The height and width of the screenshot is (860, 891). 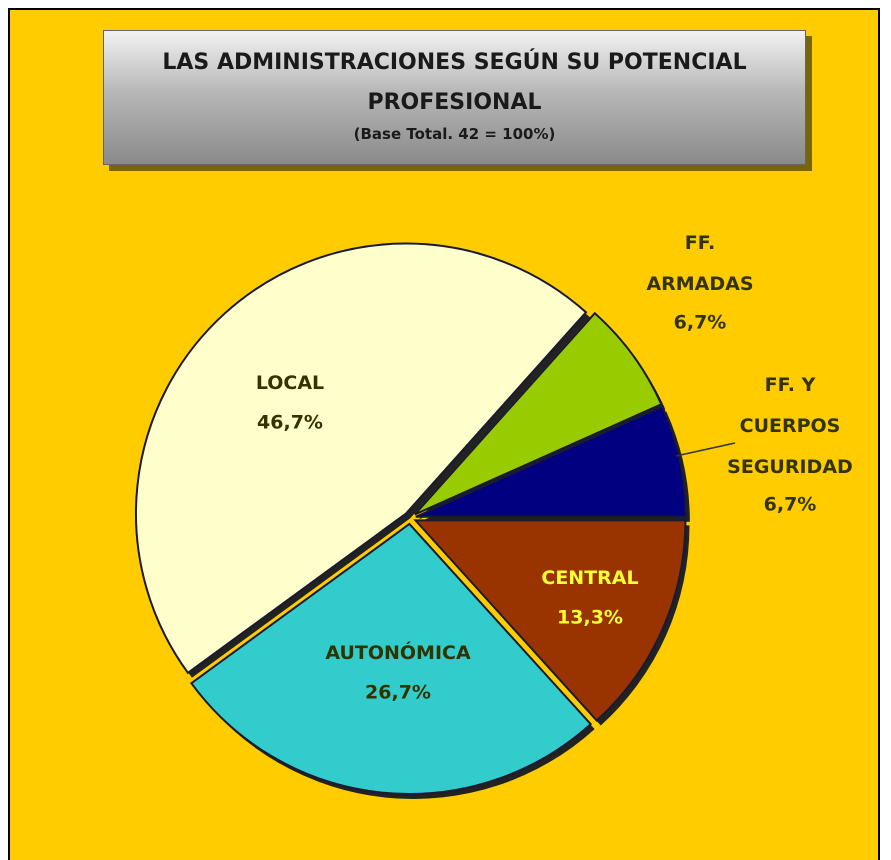 I want to click on slice-label-line: AUTONÓMICA, so click(x=398, y=652).